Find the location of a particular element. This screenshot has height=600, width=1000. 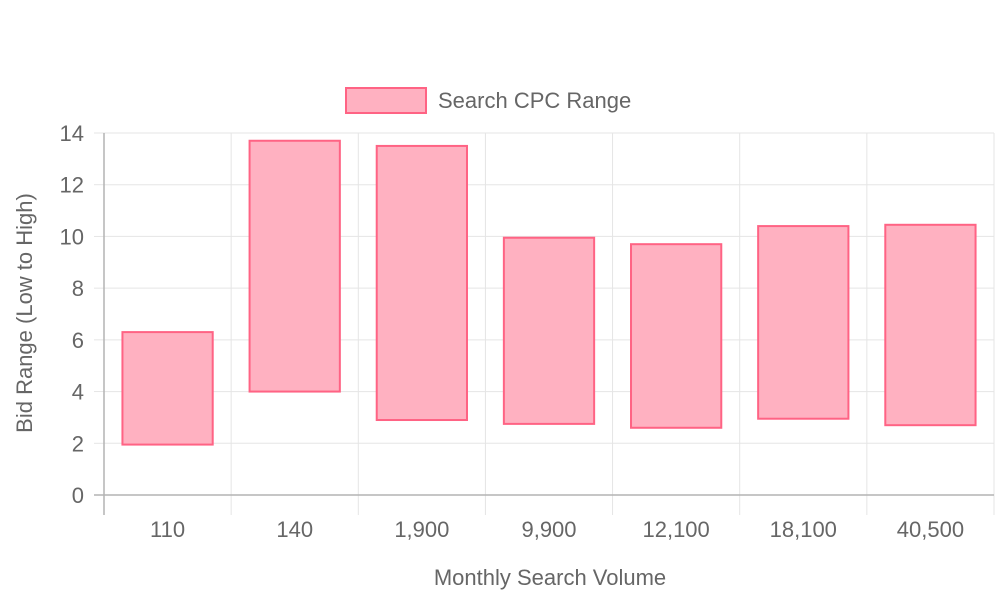

x-tick-label: 110 is located at coordinates (167, 529).